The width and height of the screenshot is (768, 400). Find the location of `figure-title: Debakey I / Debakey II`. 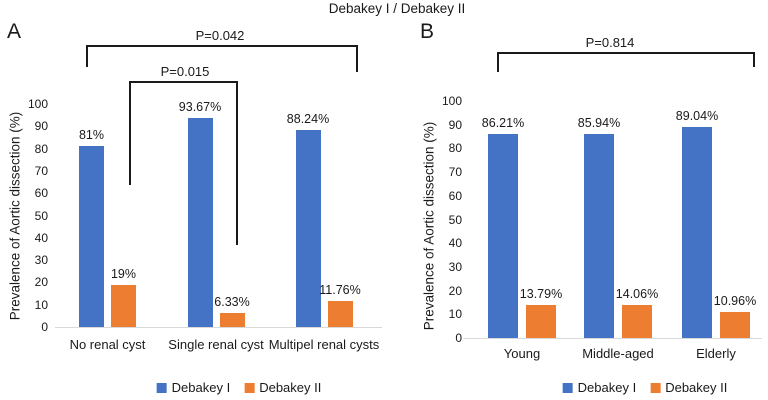

figure-title: Debakey I / Debakey II is located at coordinates (397, 8).